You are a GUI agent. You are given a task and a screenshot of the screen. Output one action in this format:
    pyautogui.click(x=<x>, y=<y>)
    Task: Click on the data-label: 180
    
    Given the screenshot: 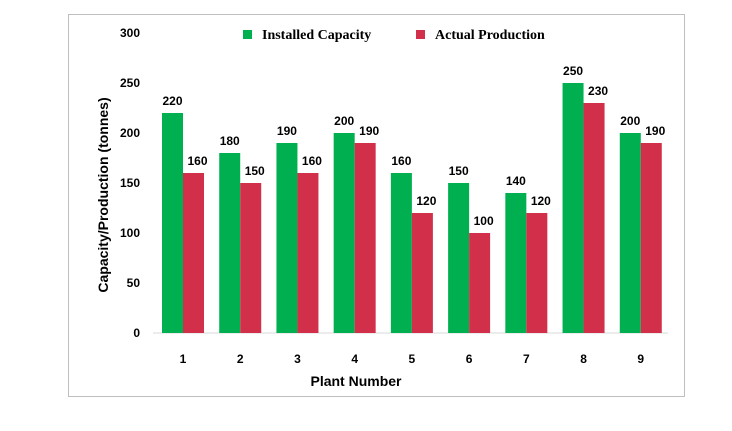 What is the action you would take?
    pyautogui.click(x=230, y=141)
    